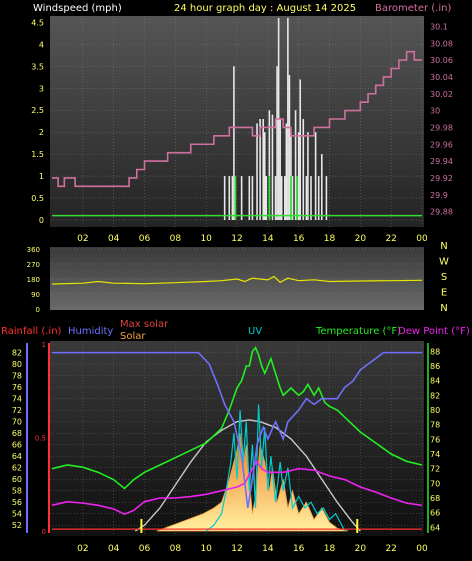  What do you see at coordinates (422, 549) in the screenshot?
I see `temp-x-tick-label: 00` at bounding box center [422, 549].